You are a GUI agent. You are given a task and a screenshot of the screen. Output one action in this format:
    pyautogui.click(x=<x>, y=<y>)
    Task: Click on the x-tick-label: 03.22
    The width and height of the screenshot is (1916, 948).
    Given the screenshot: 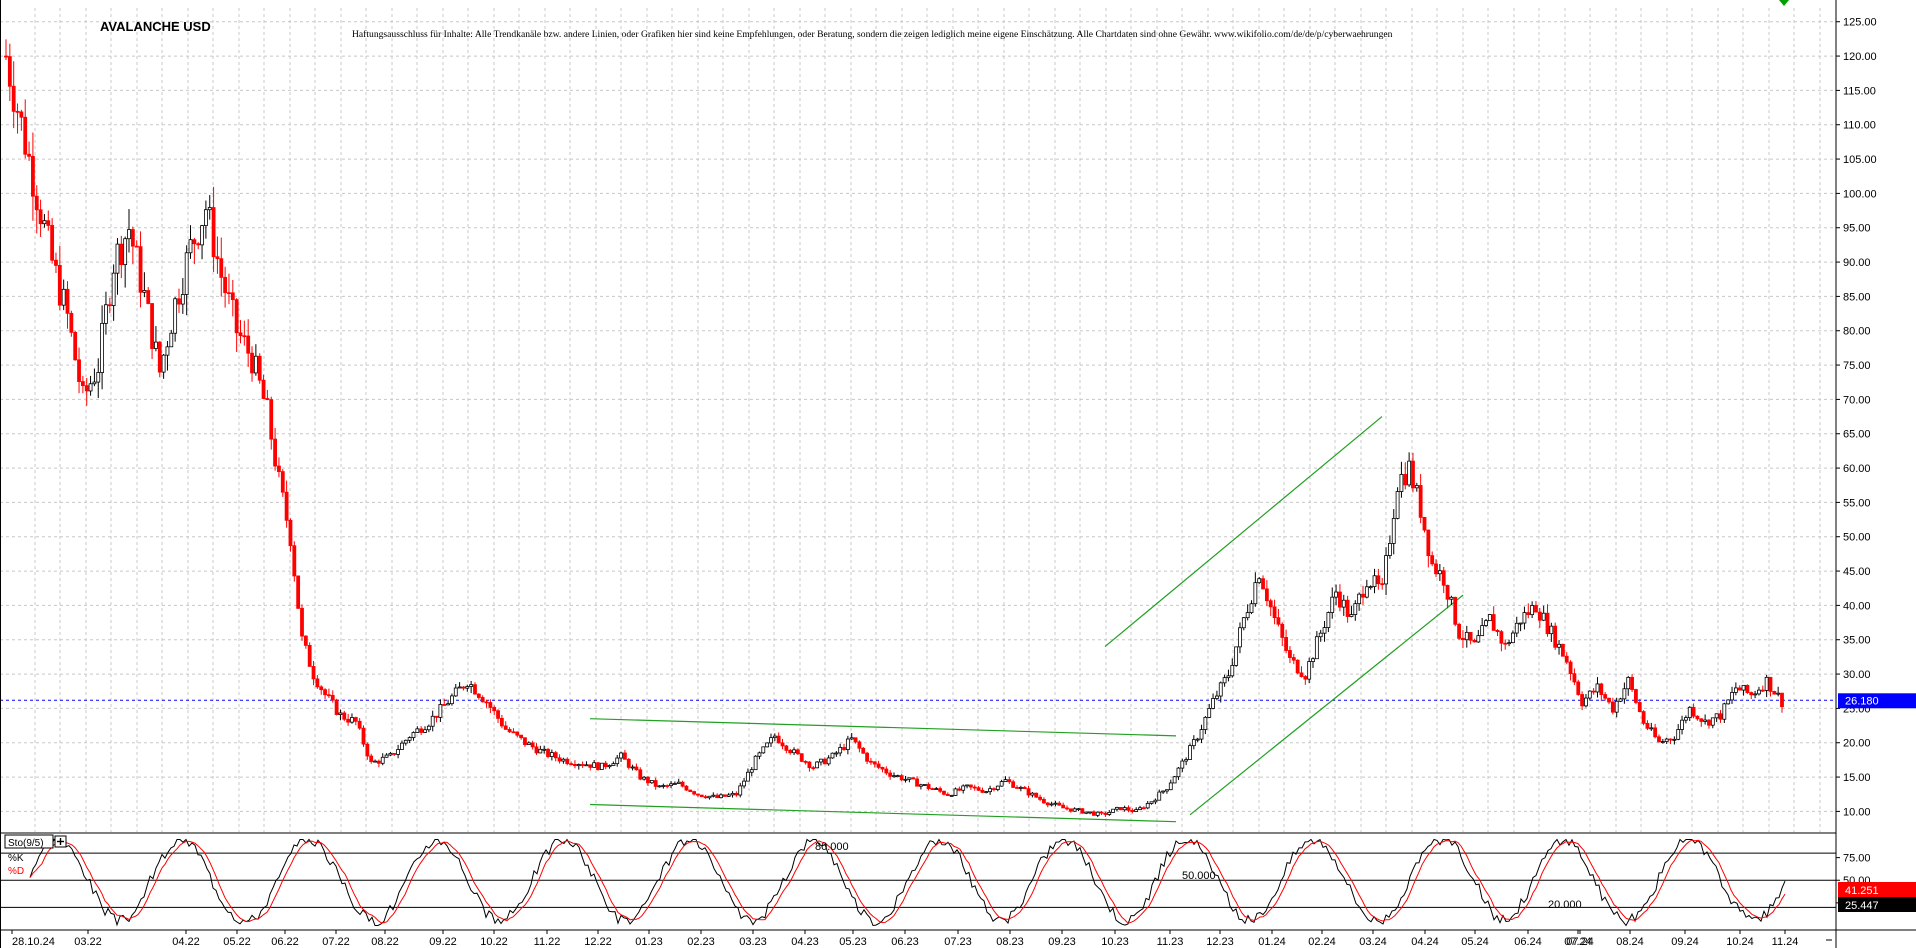 What is the action you would take?
    pyautogui.click(x=88, y=942)
    